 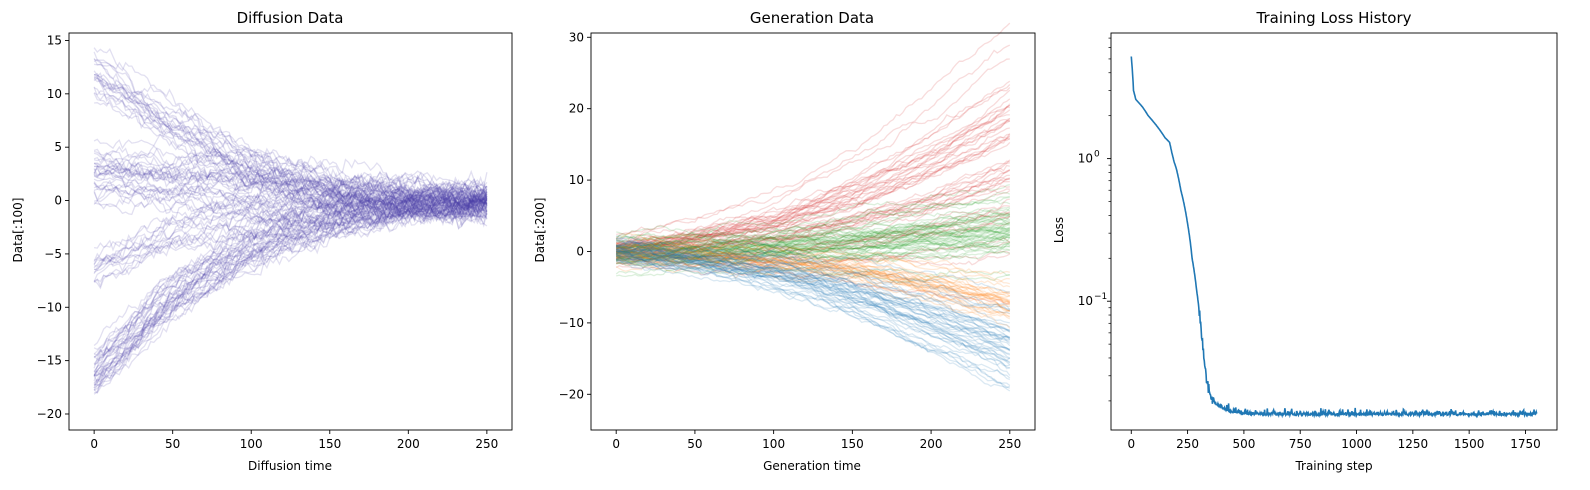 What do you see at coordinates (1300, 444) in the screenshot?
I see `x-tick-label: 750` at bounding box center [1300, 444].